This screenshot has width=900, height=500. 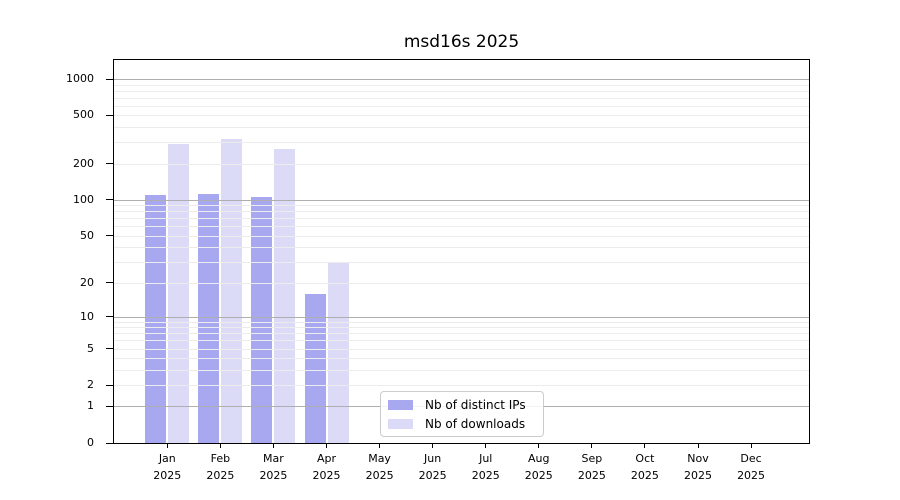 I want to click on x-tick-mark-may, so click(x=380, y=445).